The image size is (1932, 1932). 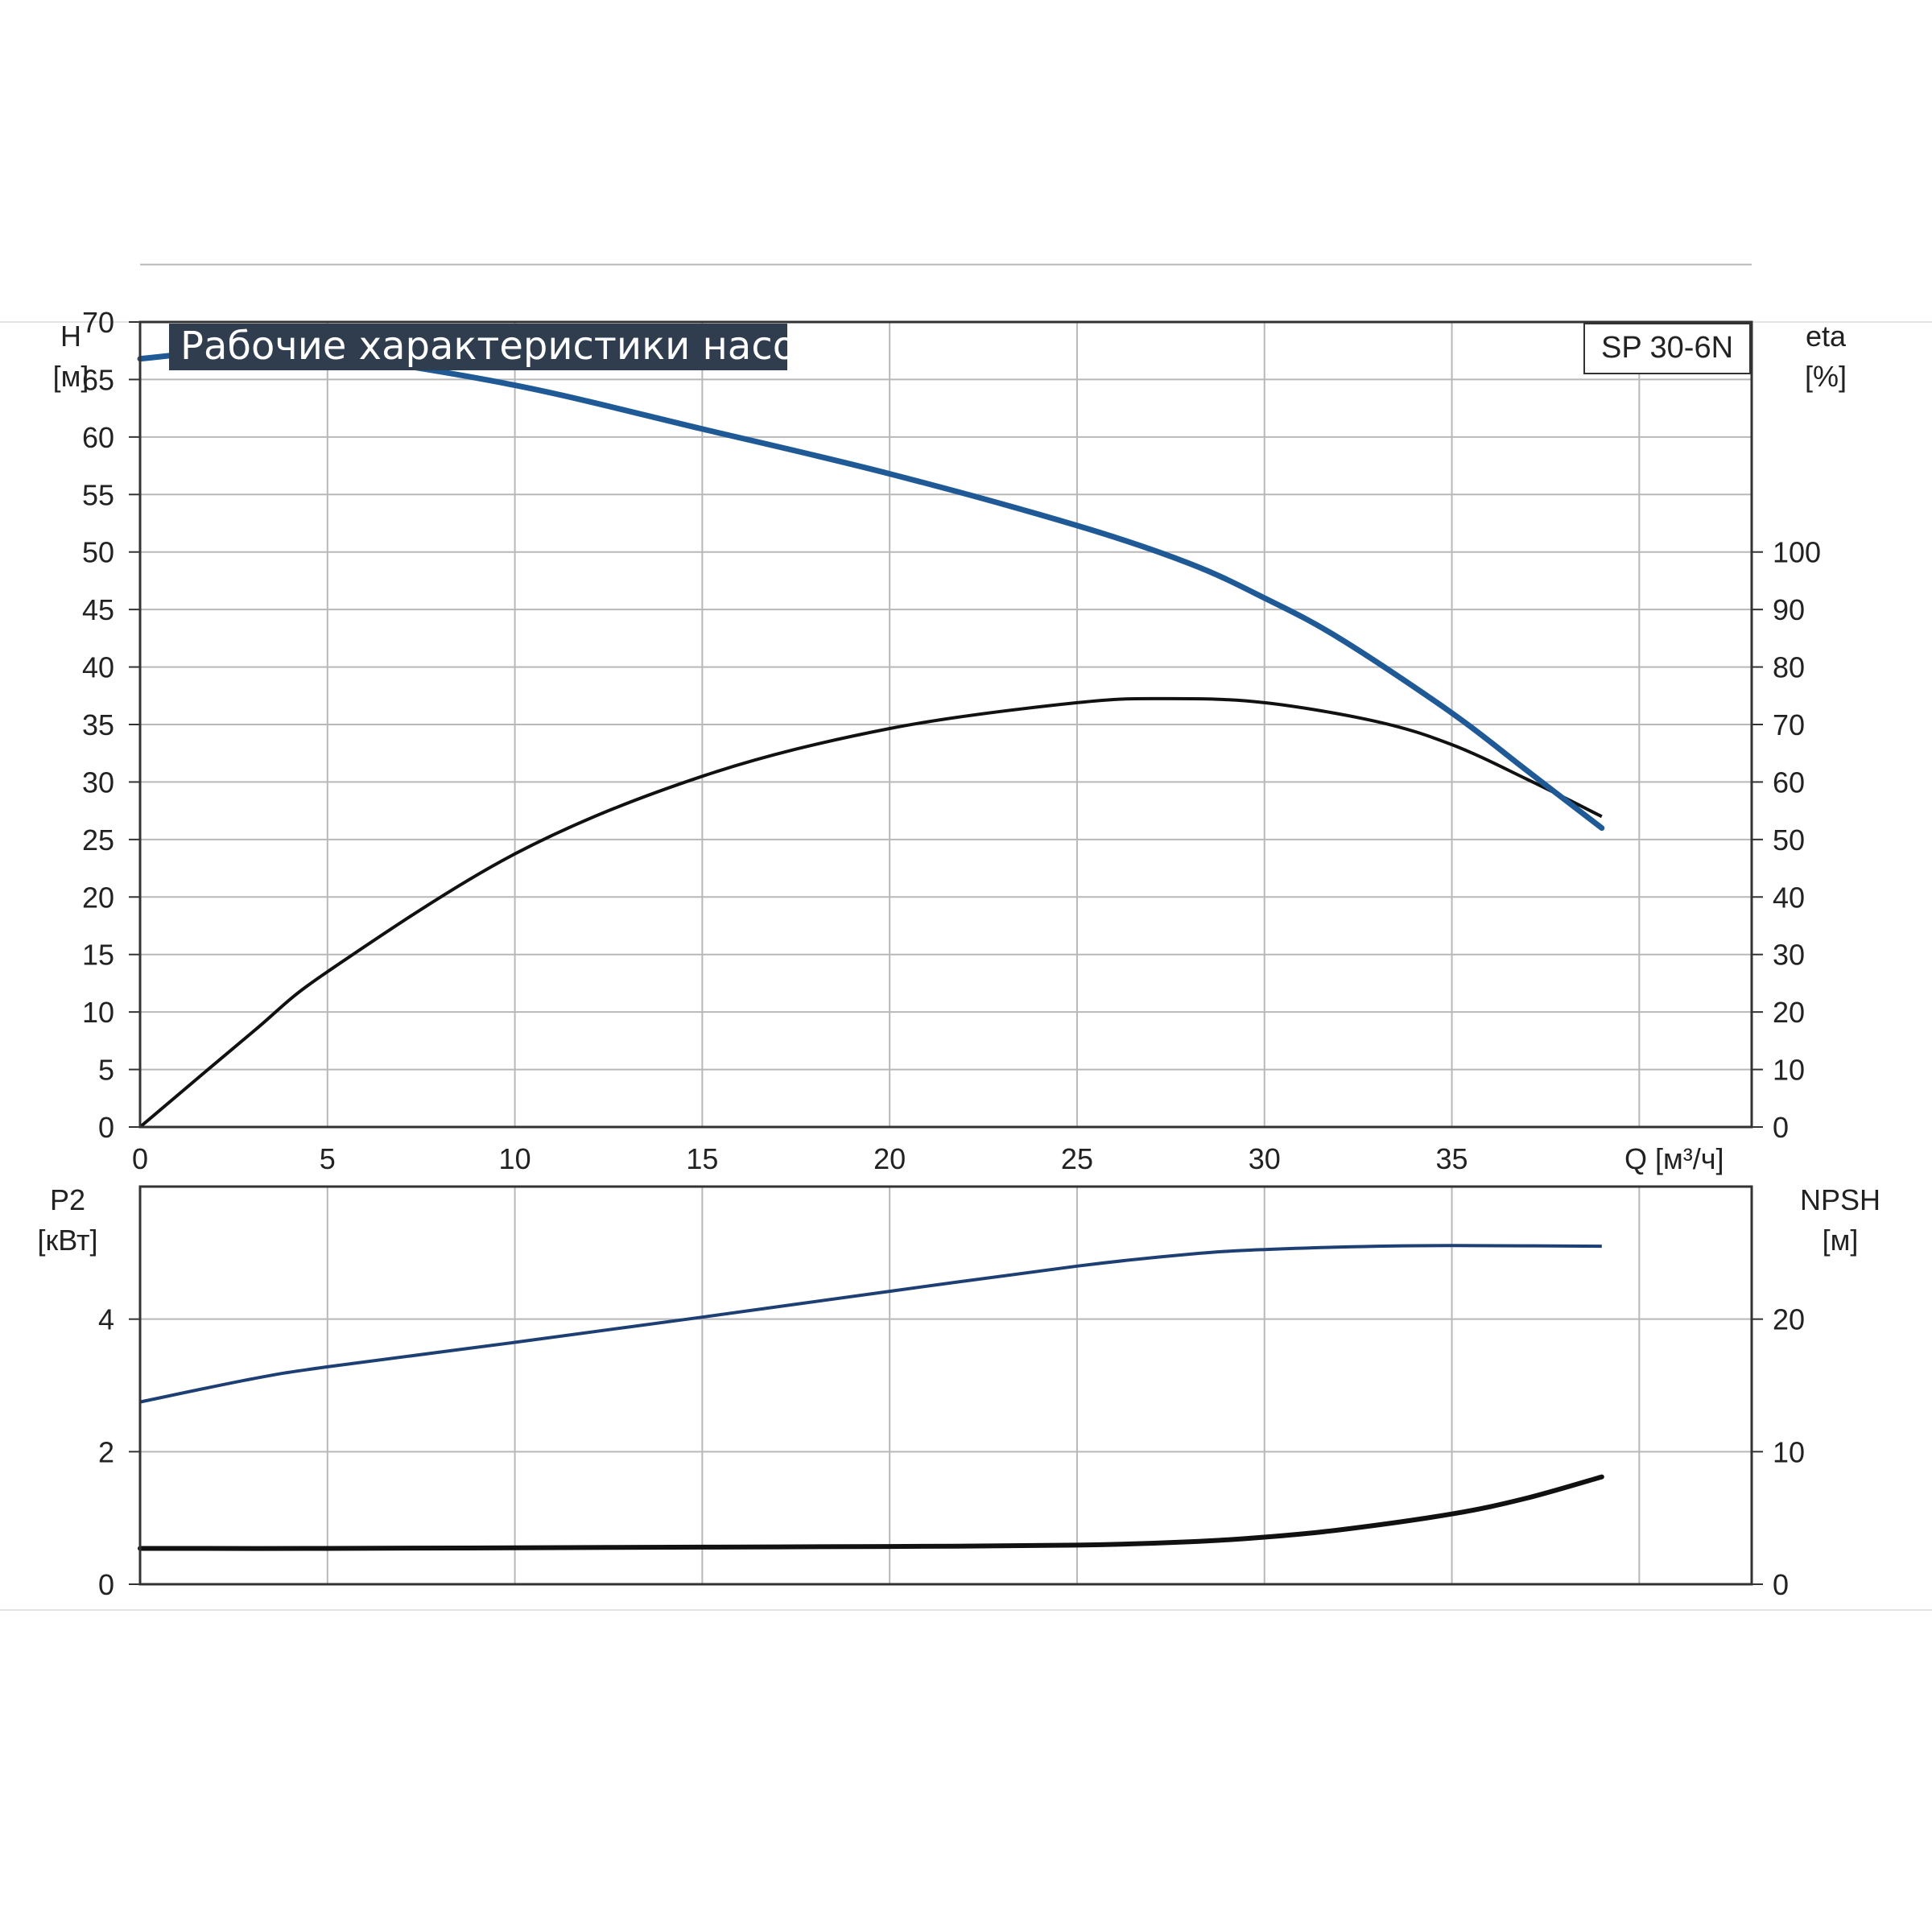 I want to click on p2-power-curve, so click(x=870, y=1324).